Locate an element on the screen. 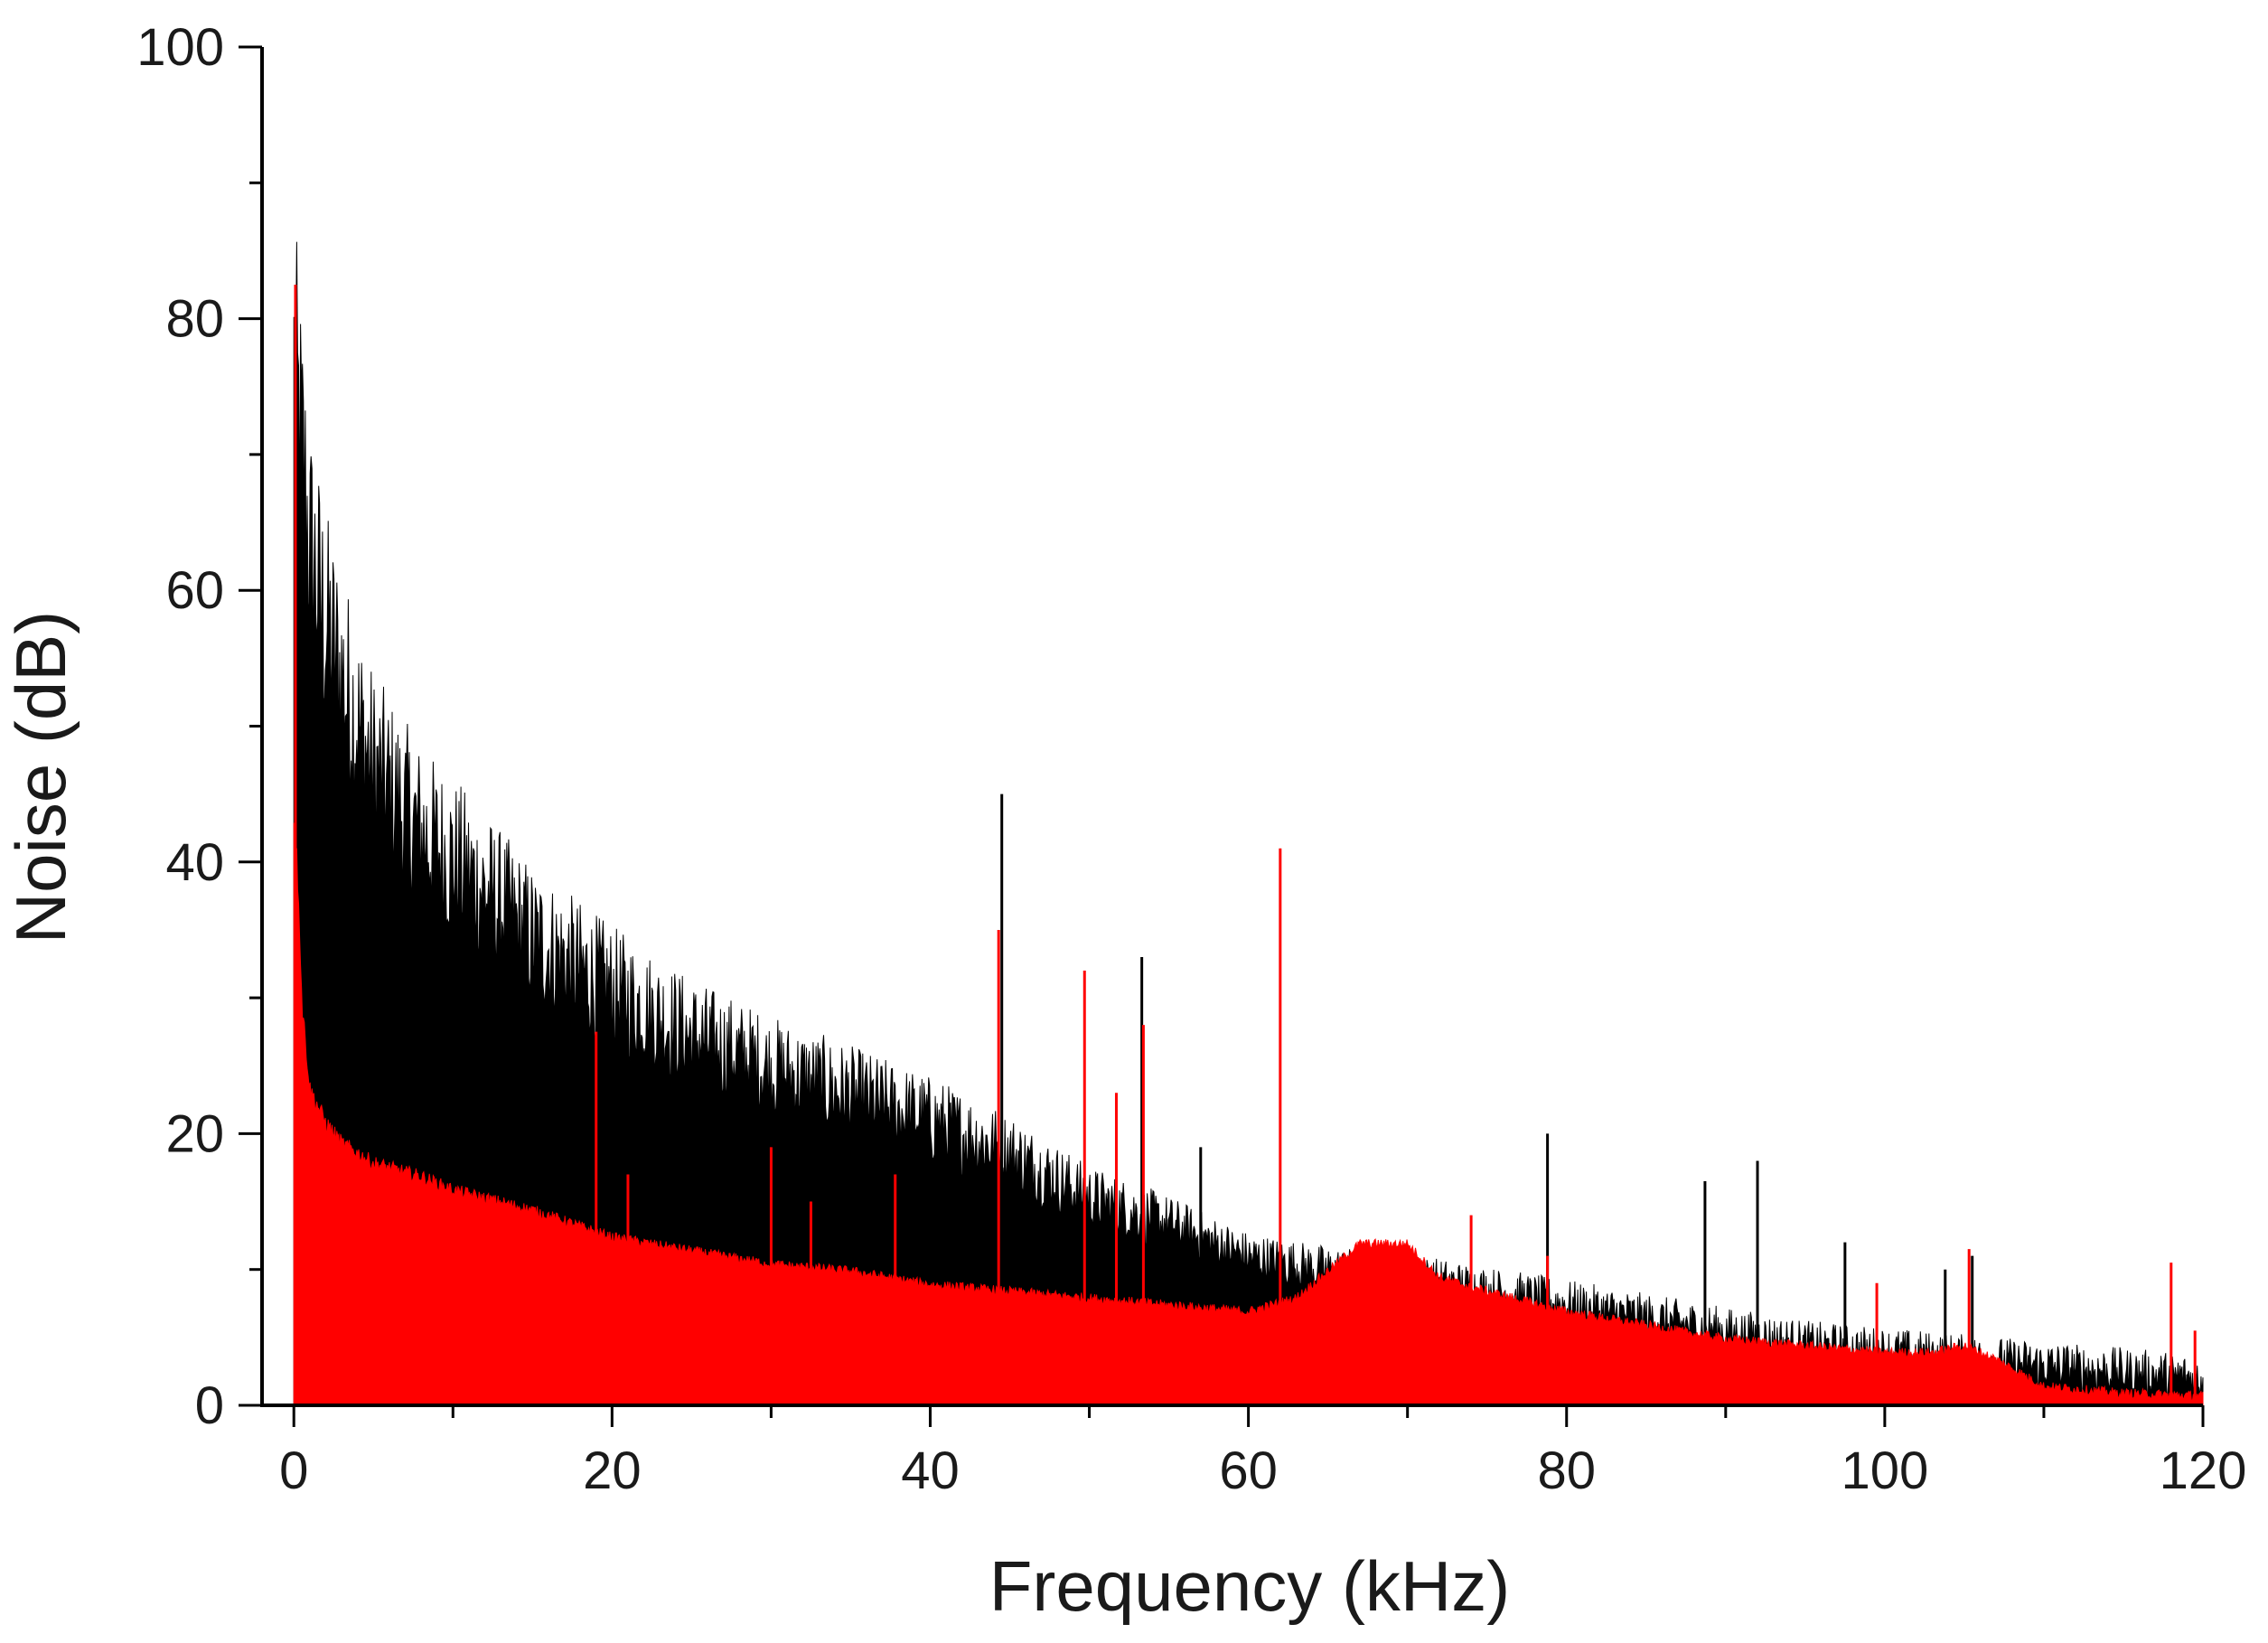 This screenshot has width=2268, height=1643. y-tick-labels: 0 20 40 60 80 100 is located at coordinates (180, 726).